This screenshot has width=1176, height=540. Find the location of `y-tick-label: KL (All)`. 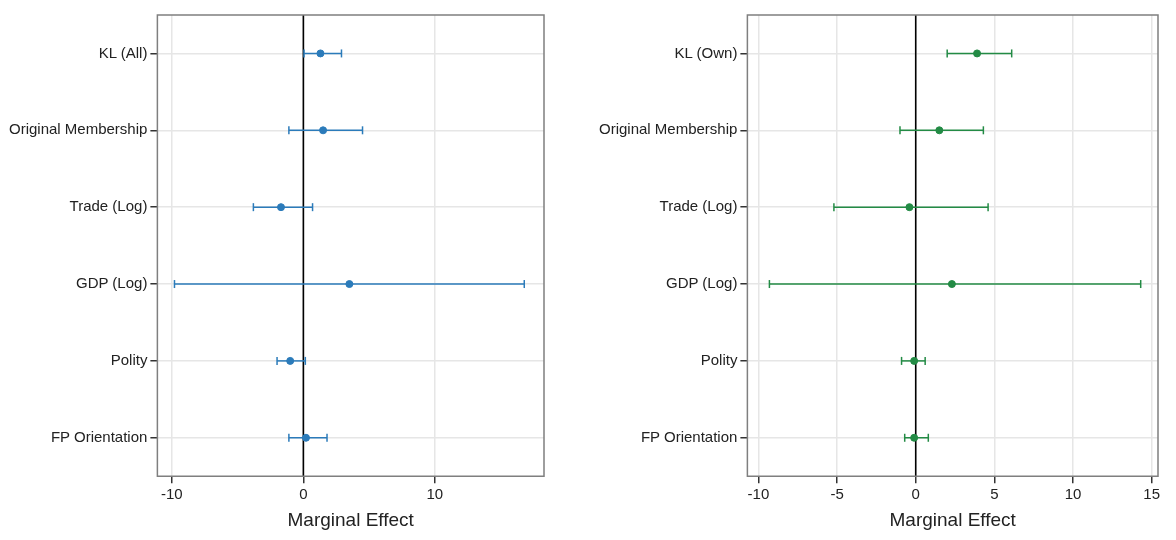

y-tick-label: KL (All) is located at coordinates (123, 52).